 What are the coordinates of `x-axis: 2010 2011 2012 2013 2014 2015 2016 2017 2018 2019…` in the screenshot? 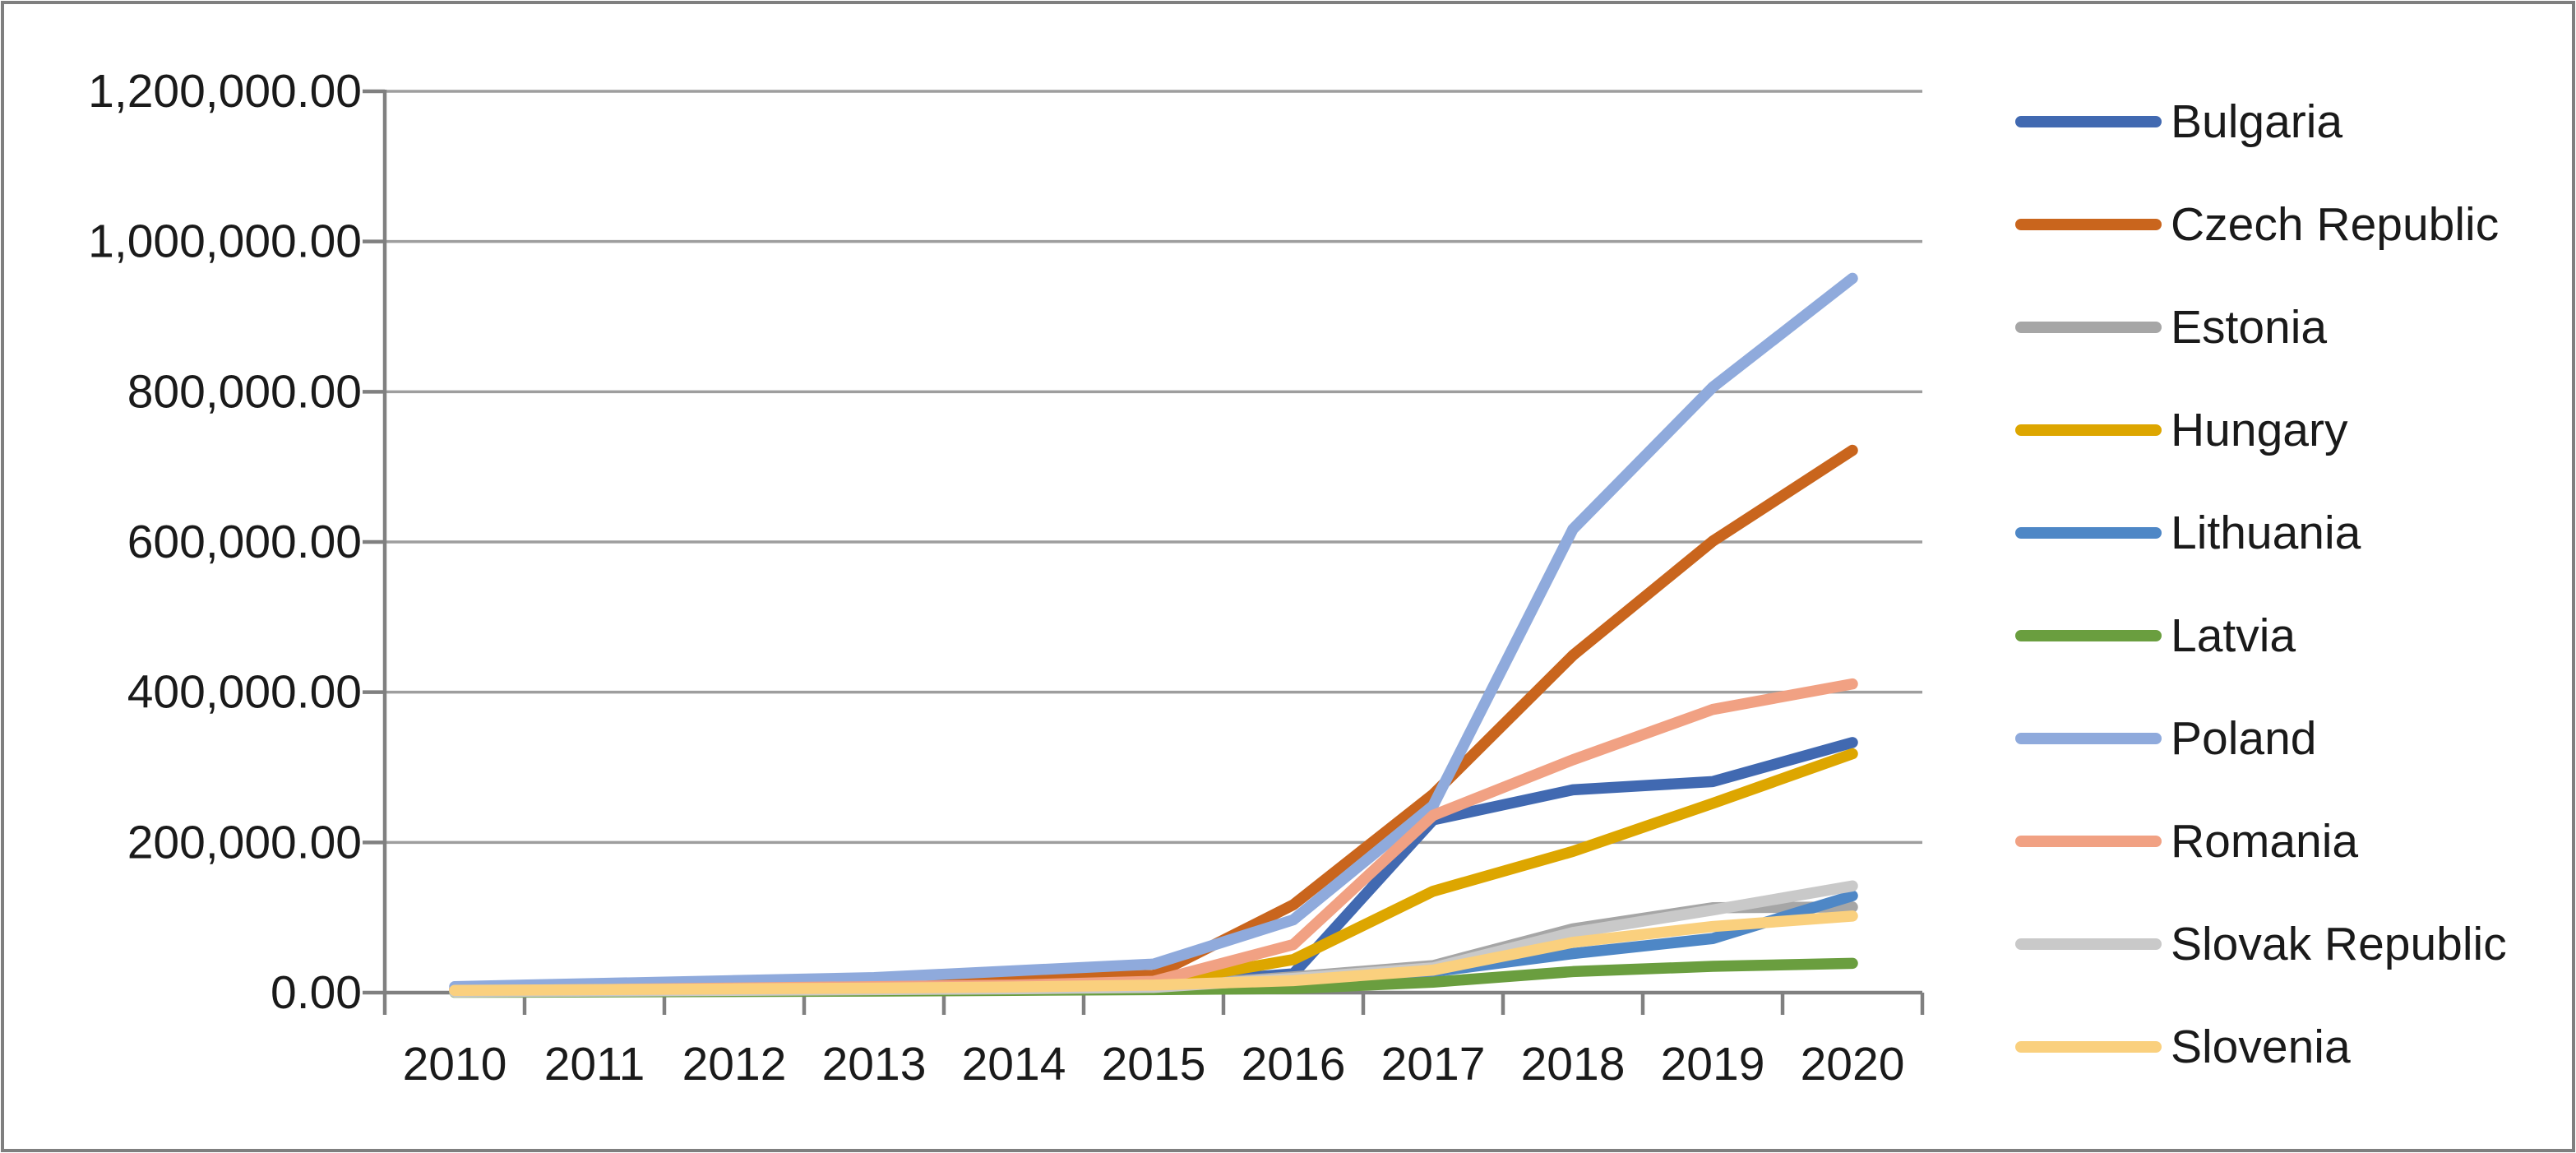 It's located at (1153, 1041).